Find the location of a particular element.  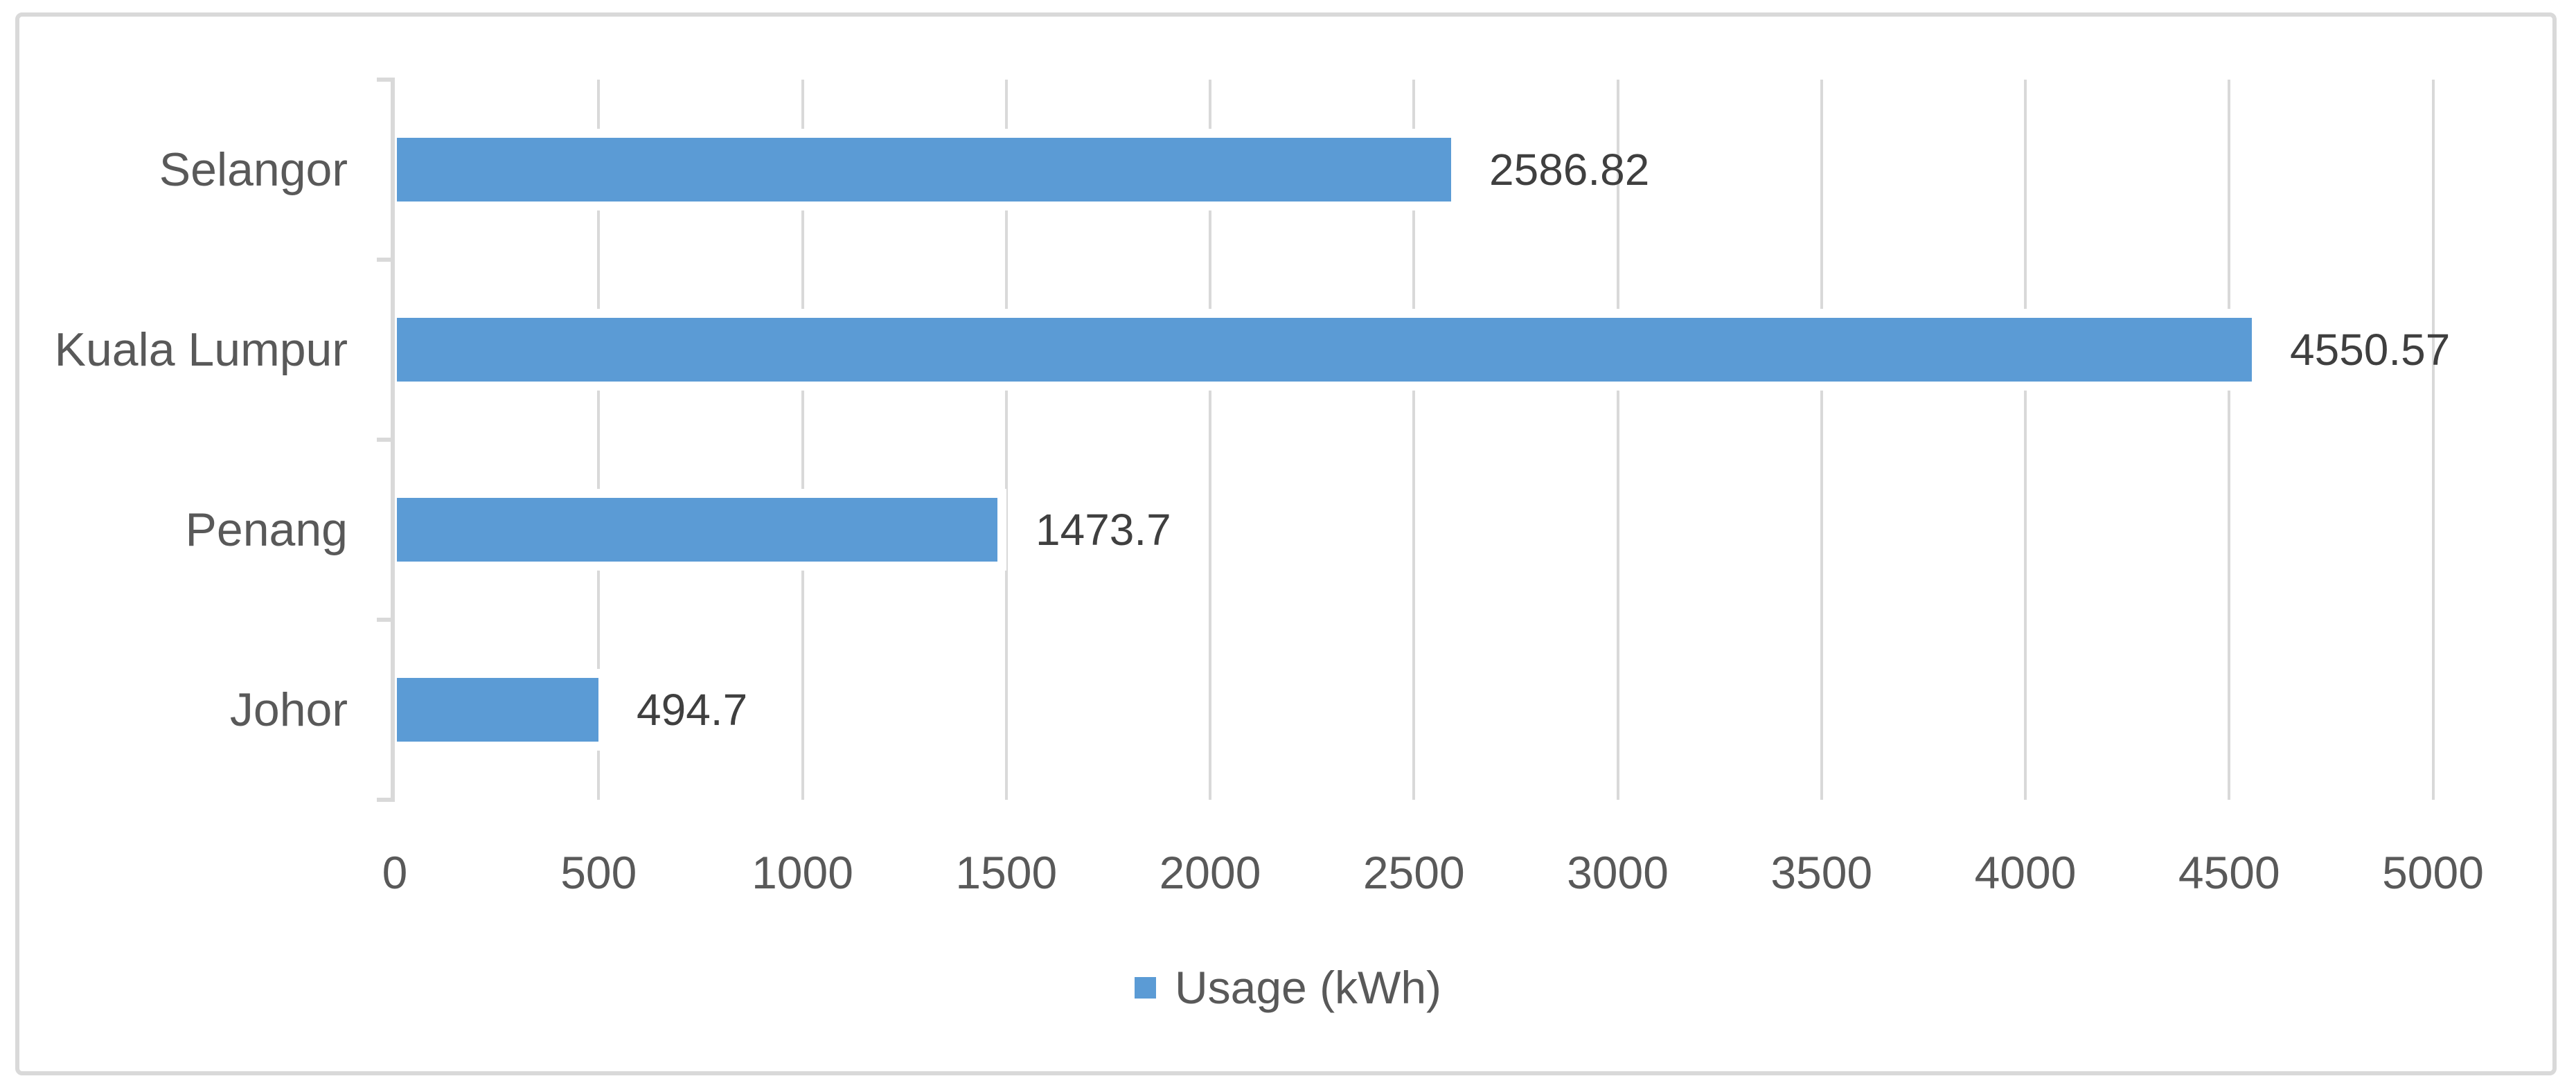

bar-kuala-lumpur is located at coordinates (1324, 350).